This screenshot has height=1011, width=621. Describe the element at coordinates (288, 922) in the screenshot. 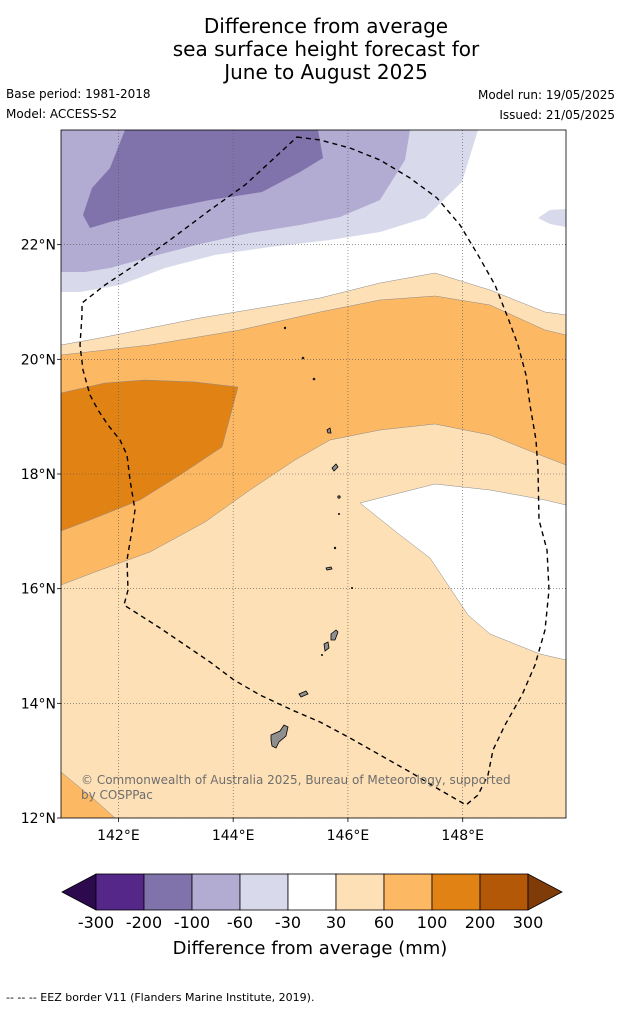

I see `colorbar-label: -30` at that location.